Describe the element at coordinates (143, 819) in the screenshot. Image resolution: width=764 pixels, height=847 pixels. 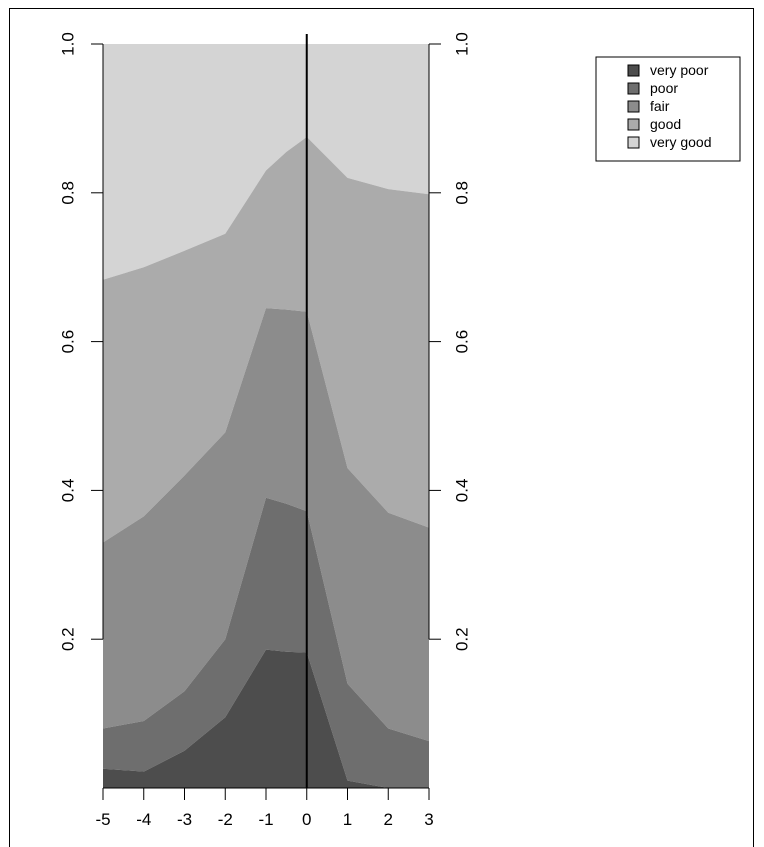
I see `x-tick-label: -4` at that location.